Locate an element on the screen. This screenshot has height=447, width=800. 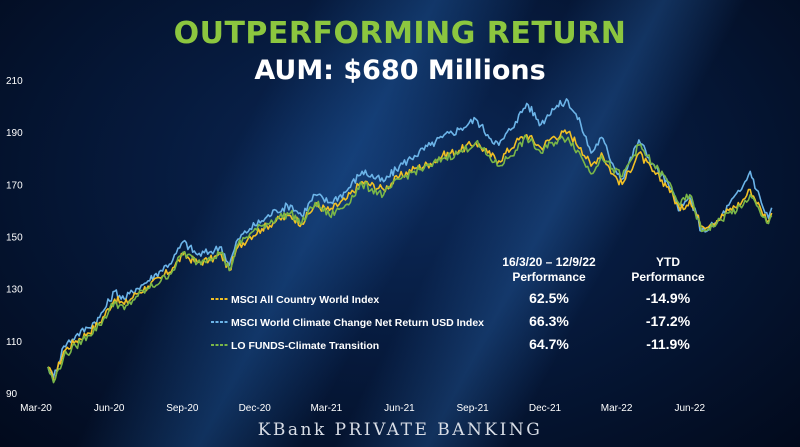
period-value-msci-acwi: 62.5% is located at coordinates (549, 298).